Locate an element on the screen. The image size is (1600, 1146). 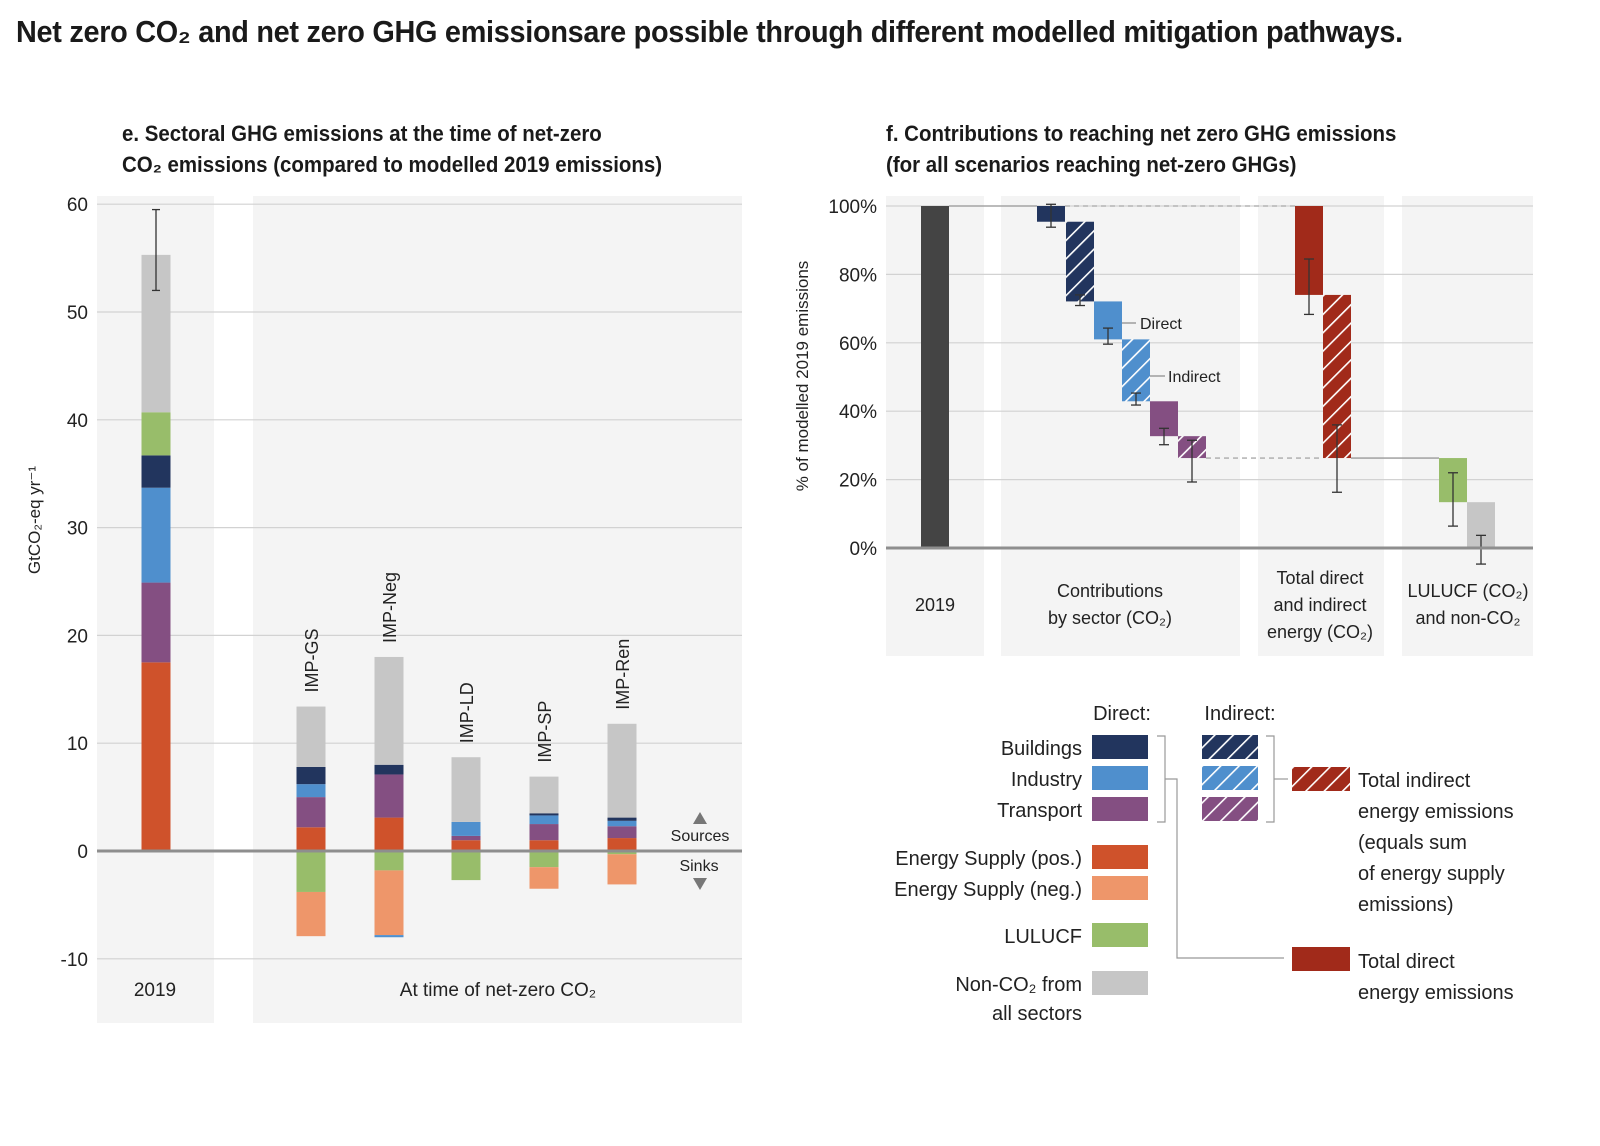
legend-label-energy_neg: Energy Supply (neg.) is located at coordinates (988, 890).